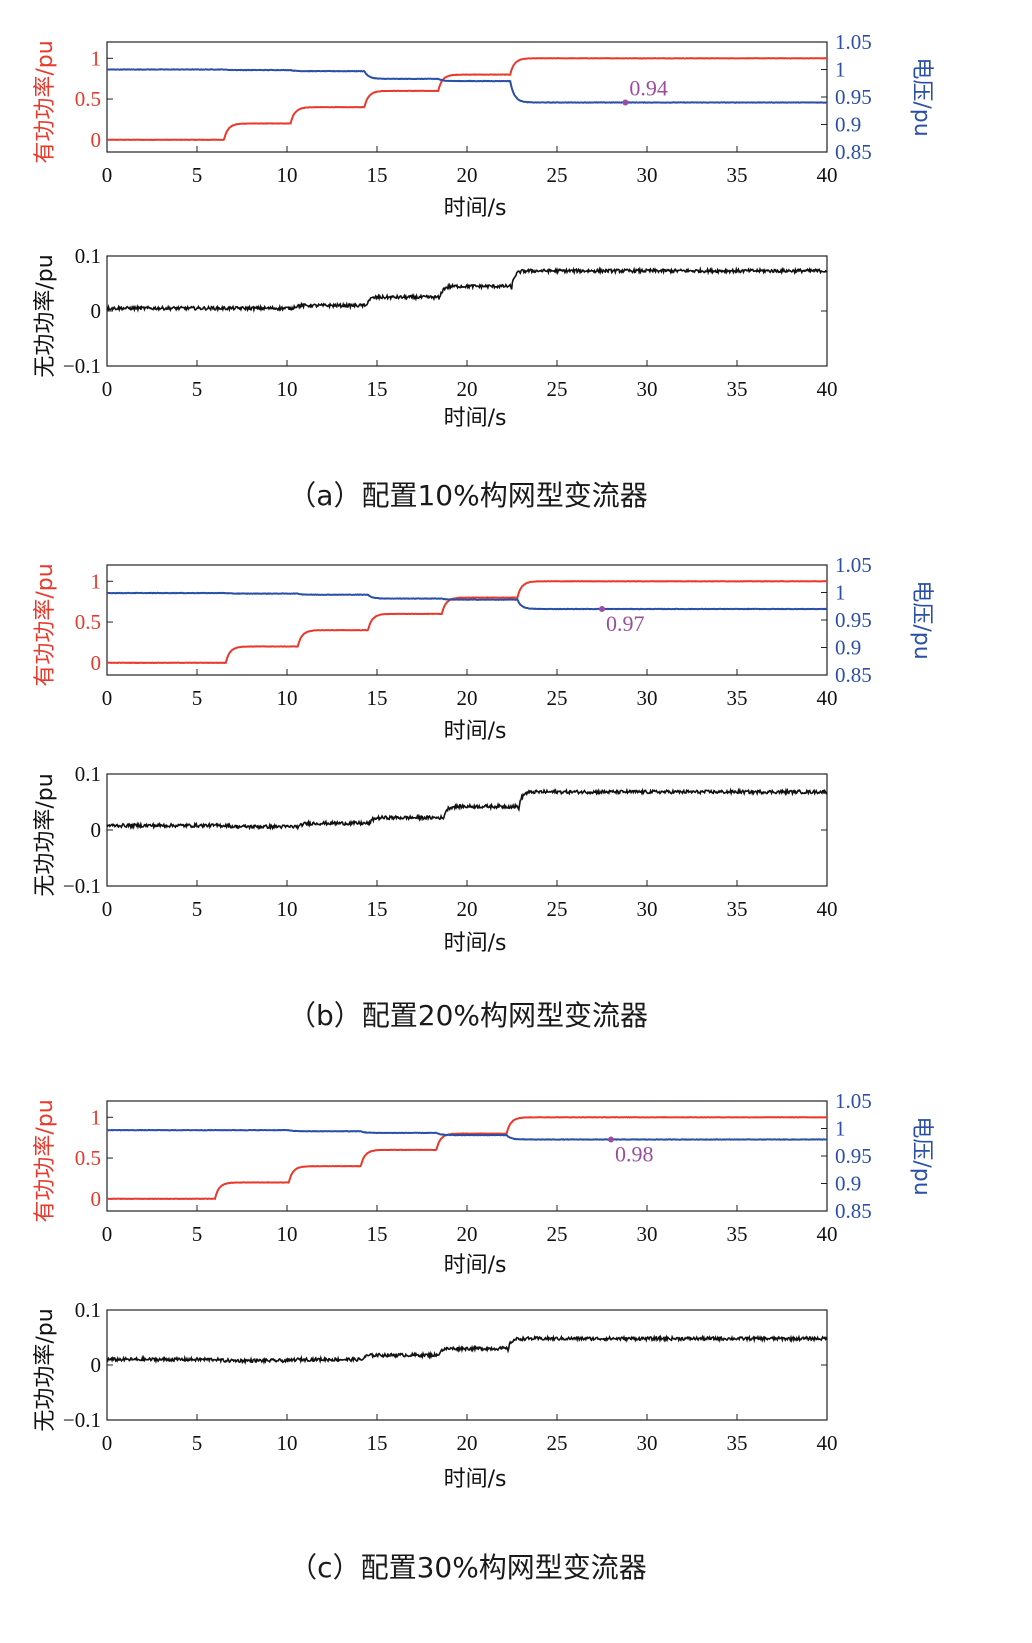  I want to click on bottom-ytick-label: −0.1, so click(82, 886).